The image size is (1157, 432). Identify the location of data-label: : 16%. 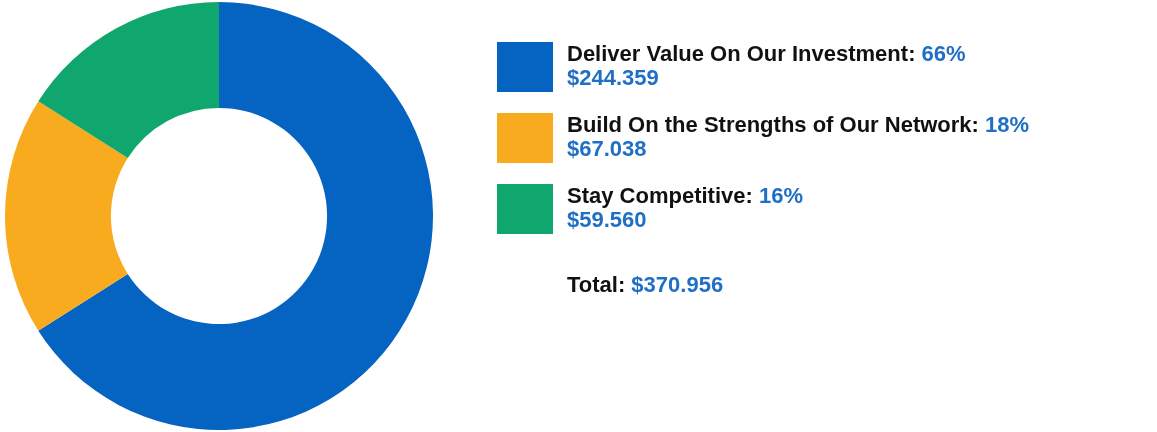
(774, 195).